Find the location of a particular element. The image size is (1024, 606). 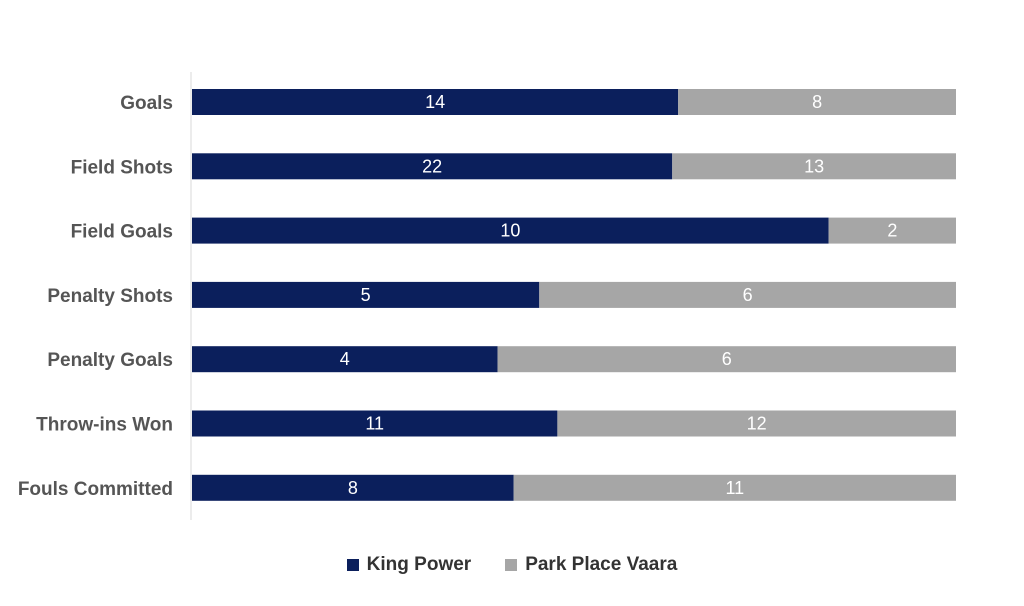

bar-king-power-penalty-goals is located at coordinates (345, 359).